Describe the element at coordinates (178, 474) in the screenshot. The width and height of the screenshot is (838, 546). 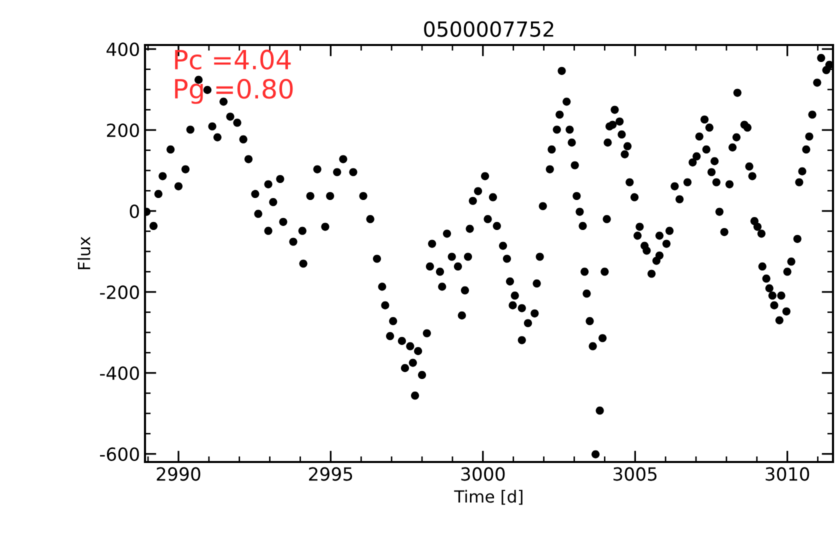
I see `x-tick-label: 2990` at that location.